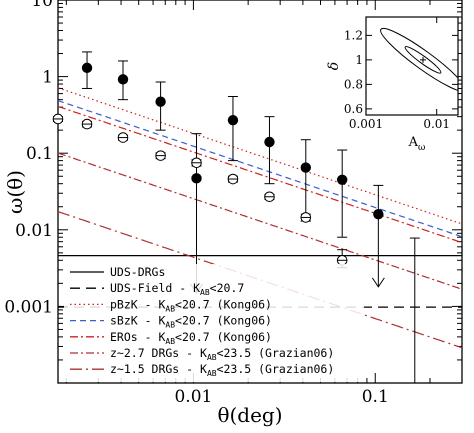 This screenshot has width=474, height=433. Describe the element at coordinates (353, 84) in the screenshot. I see `inset-y-tick-label: 0.8` at that location.